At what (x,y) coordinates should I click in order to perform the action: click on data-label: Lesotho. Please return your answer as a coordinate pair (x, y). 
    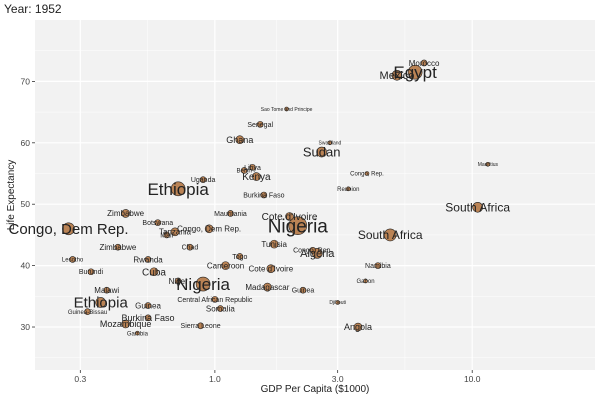
    Looking at the image, I should click on (73, 261).